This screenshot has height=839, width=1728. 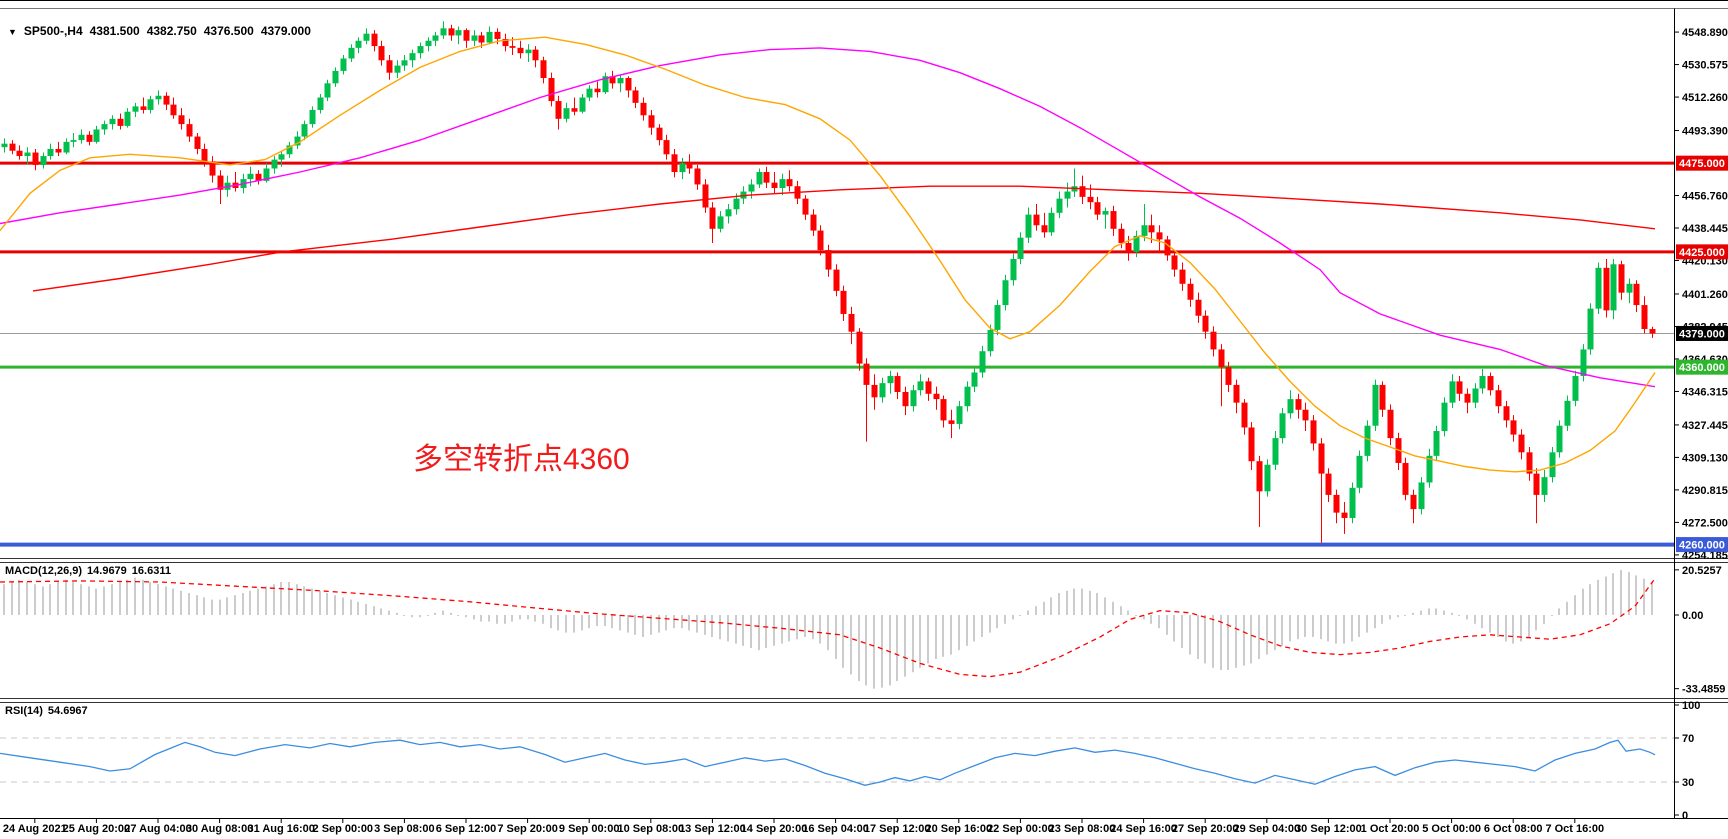 I want to click on price-axis-label: 4401.260, so click(x=1705, y=295).